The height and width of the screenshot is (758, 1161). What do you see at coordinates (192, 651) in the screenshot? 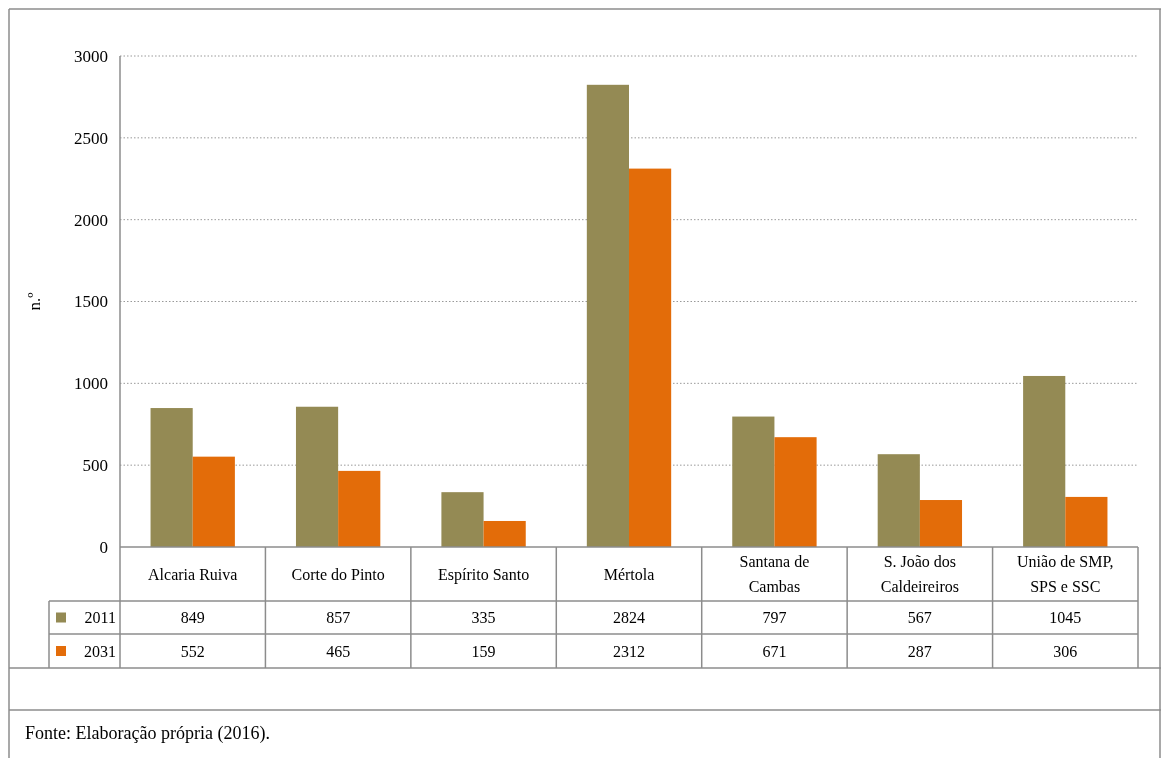
I see `data-label: 552` at bounding box center [192, 651].